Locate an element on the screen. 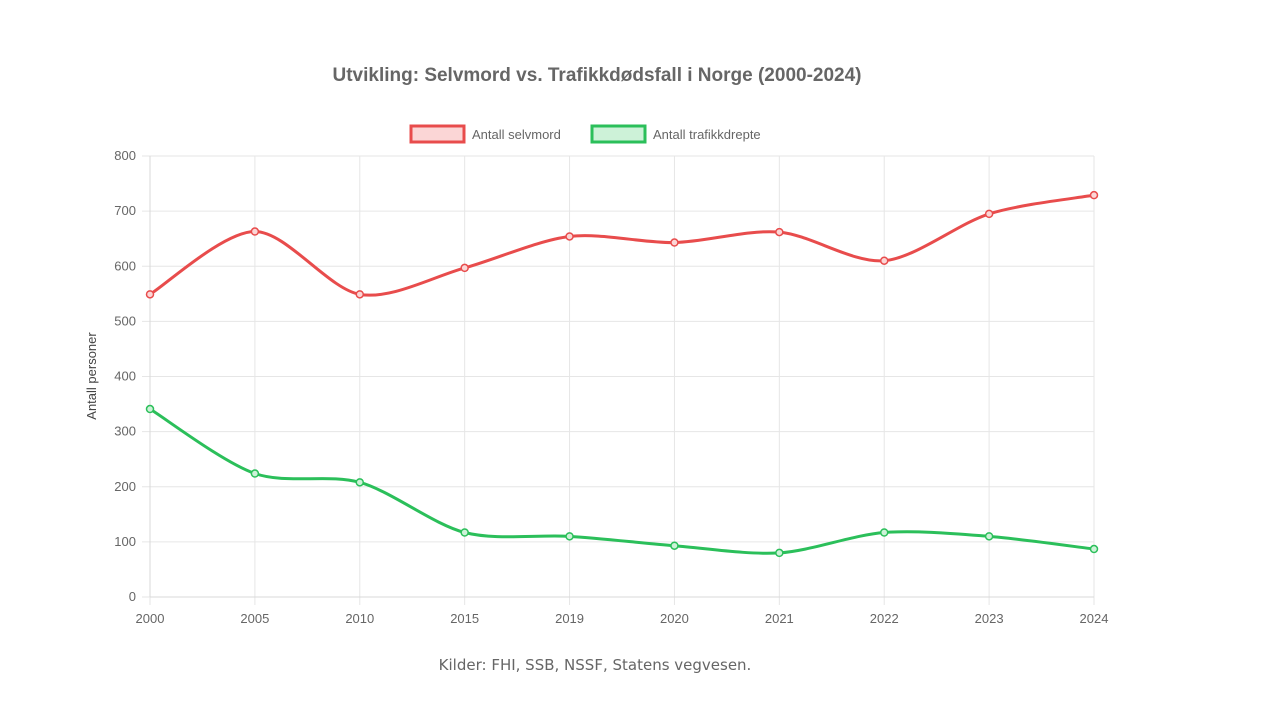 This screenshot has width=1280, height=720. legend: Antall selvmord Antall trafikkdrepte is located at coordinates (585, 134).